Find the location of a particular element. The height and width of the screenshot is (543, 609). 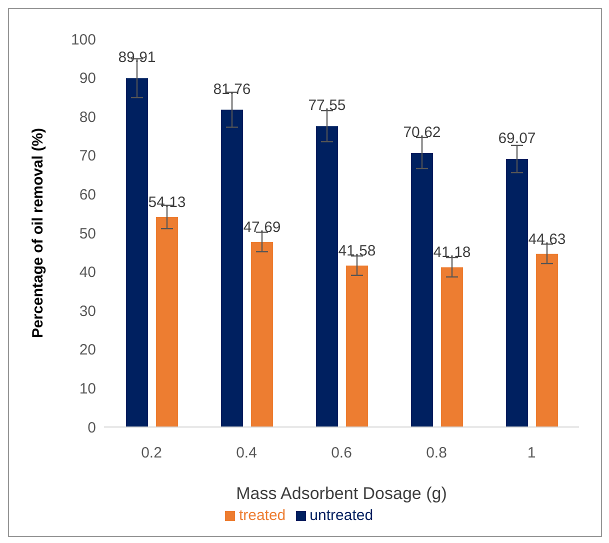

y-tick-label: 10 is located at coordinates (87, 389).